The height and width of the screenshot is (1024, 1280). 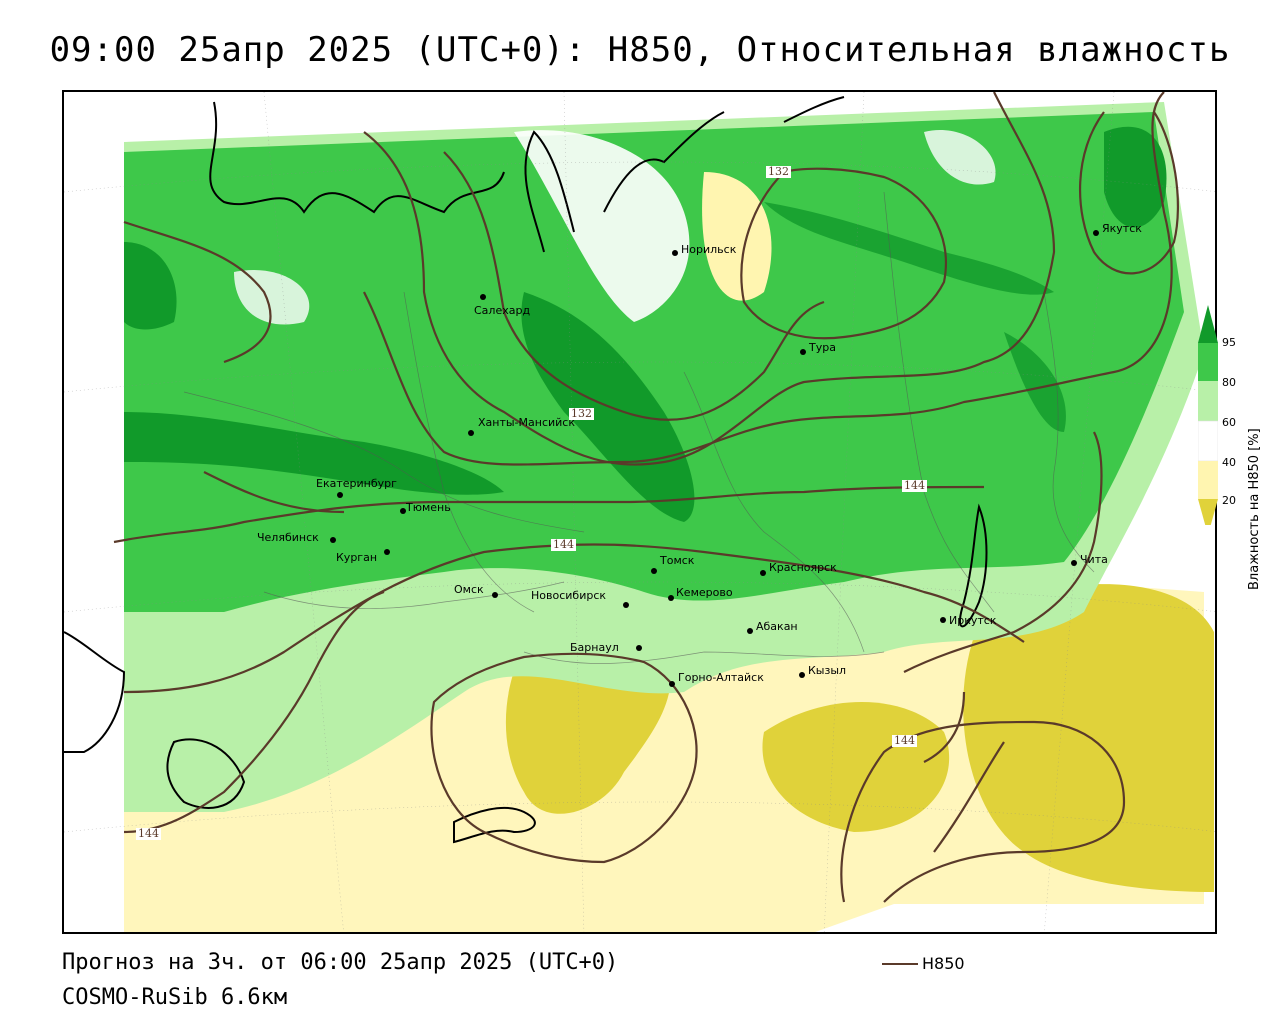 I want to click on city-label: Чита, so click(x=1094, y=559).